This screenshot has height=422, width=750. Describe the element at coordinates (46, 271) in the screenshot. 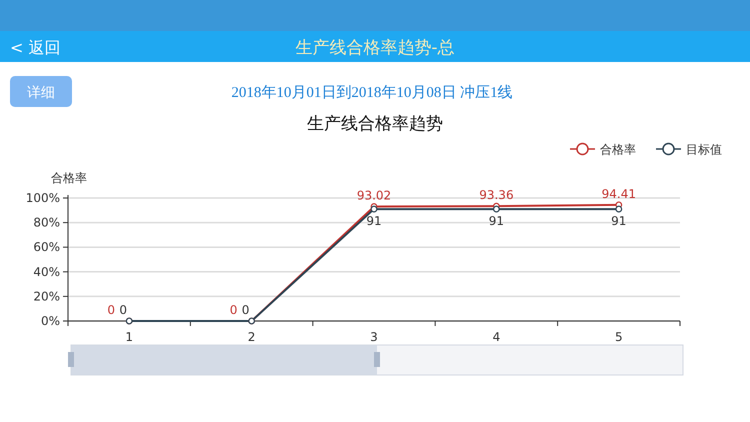

I see `y-tick-label: 40%` at that location.